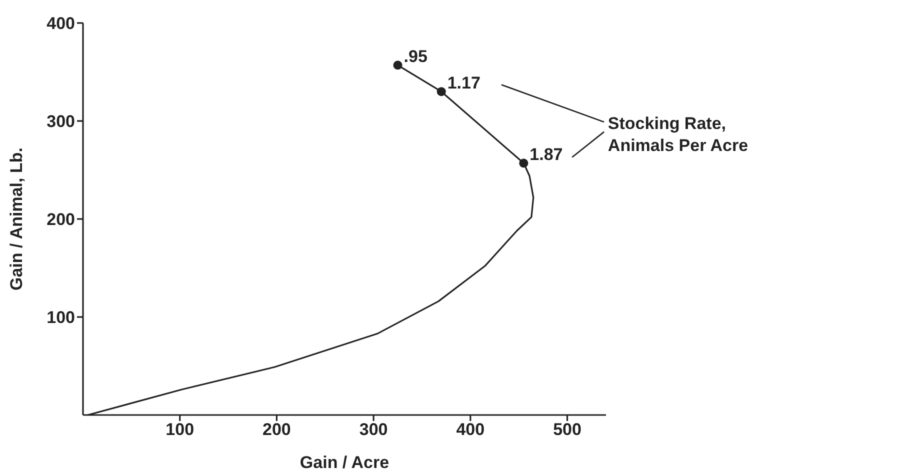 Image resolution: width=907 pixels, height=472 pixels. What do you see at coordinates (180, 430) in the screenshot?
I see `x-tick-label: 100` at bounding box center [180, 430].